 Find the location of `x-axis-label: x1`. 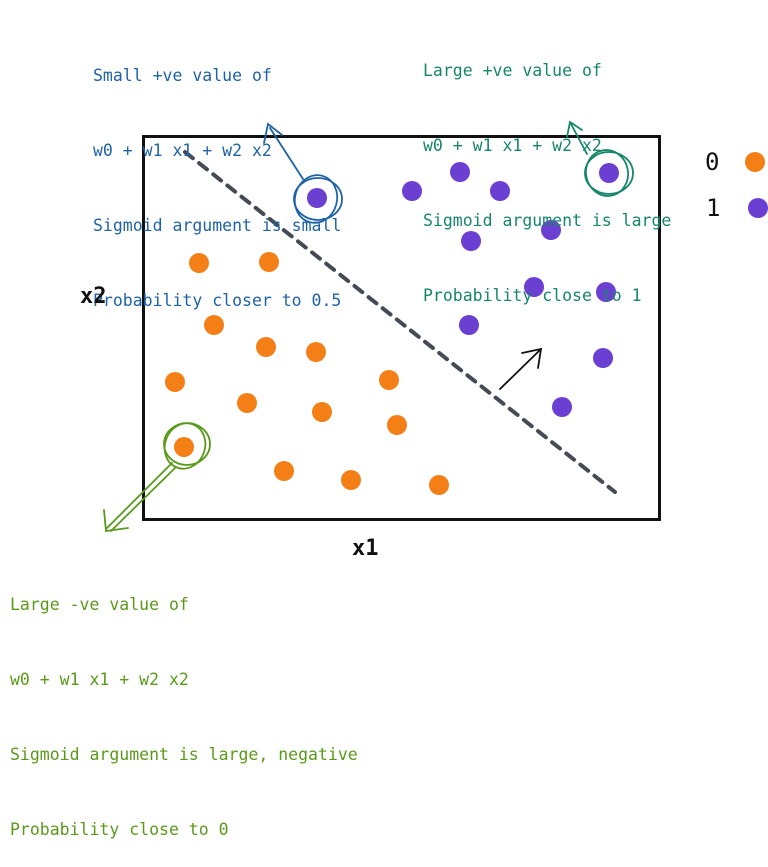

x-axis-label: x1 is located at coordinates (365, 548).